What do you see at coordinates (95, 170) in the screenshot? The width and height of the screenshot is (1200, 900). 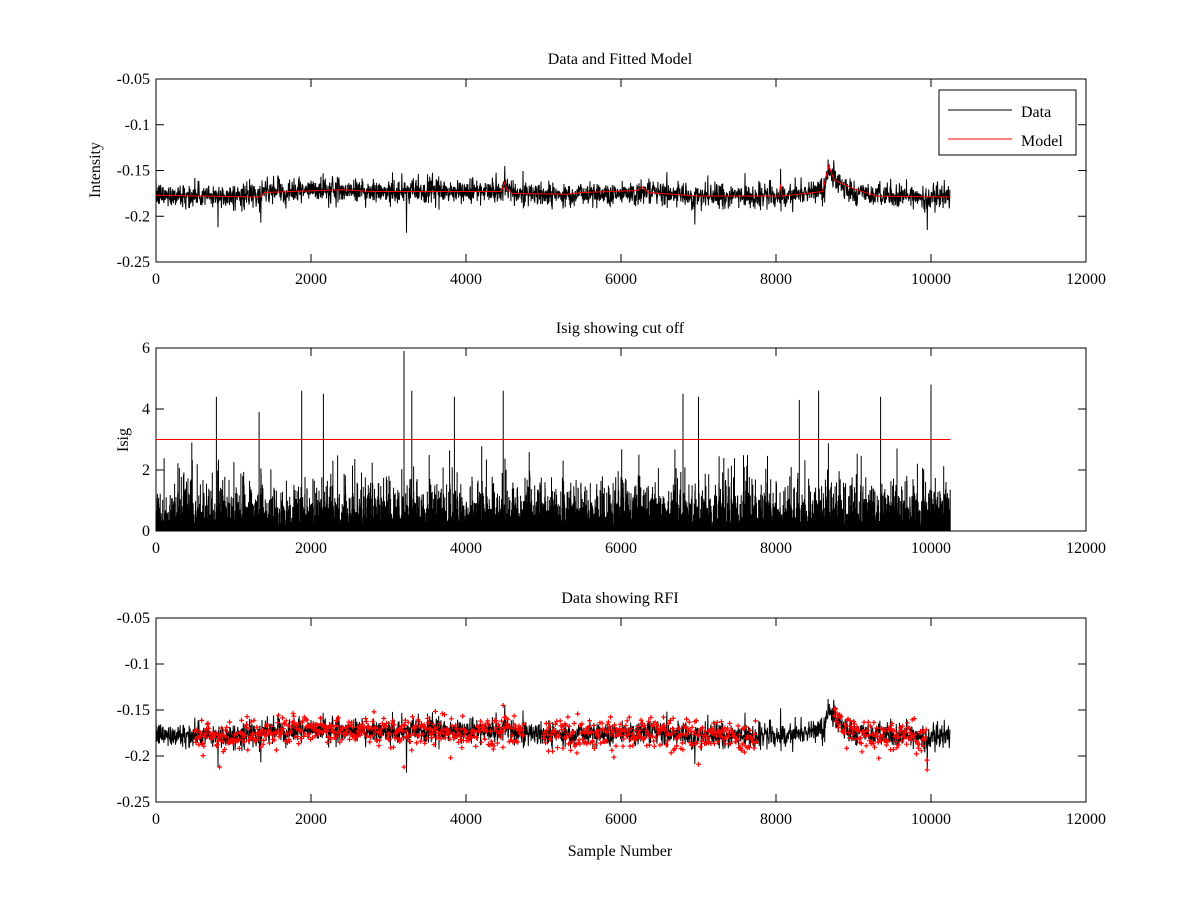 I see `y-axis-label: Intensity` at bounding box center [95, 170].